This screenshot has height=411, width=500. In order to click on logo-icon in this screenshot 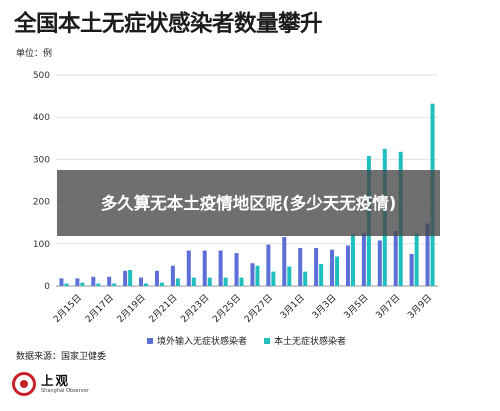, I will do `click(24, 384)`.